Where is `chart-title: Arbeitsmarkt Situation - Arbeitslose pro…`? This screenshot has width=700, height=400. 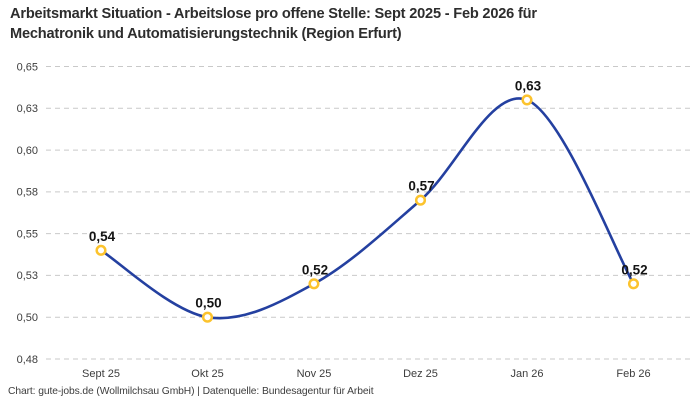 chart-title: Arbeitsmarkt Situation - Arbeitslose pro… is located at coordinates (273, 24).